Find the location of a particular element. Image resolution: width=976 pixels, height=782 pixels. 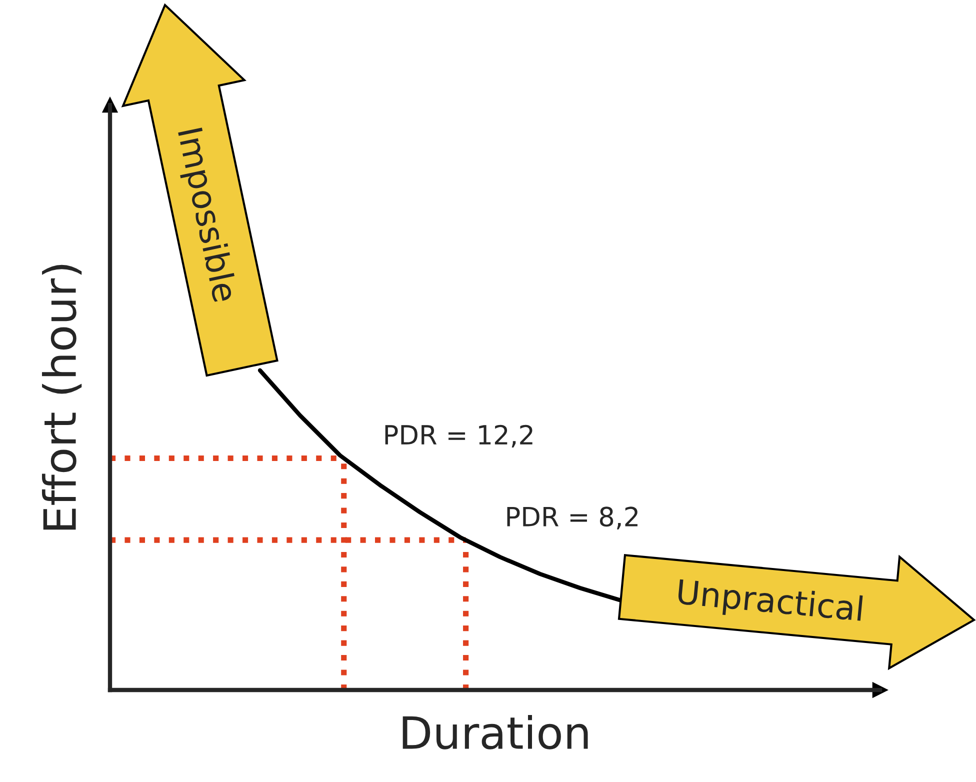

text: Impossible is located at coordinates (205, 215).